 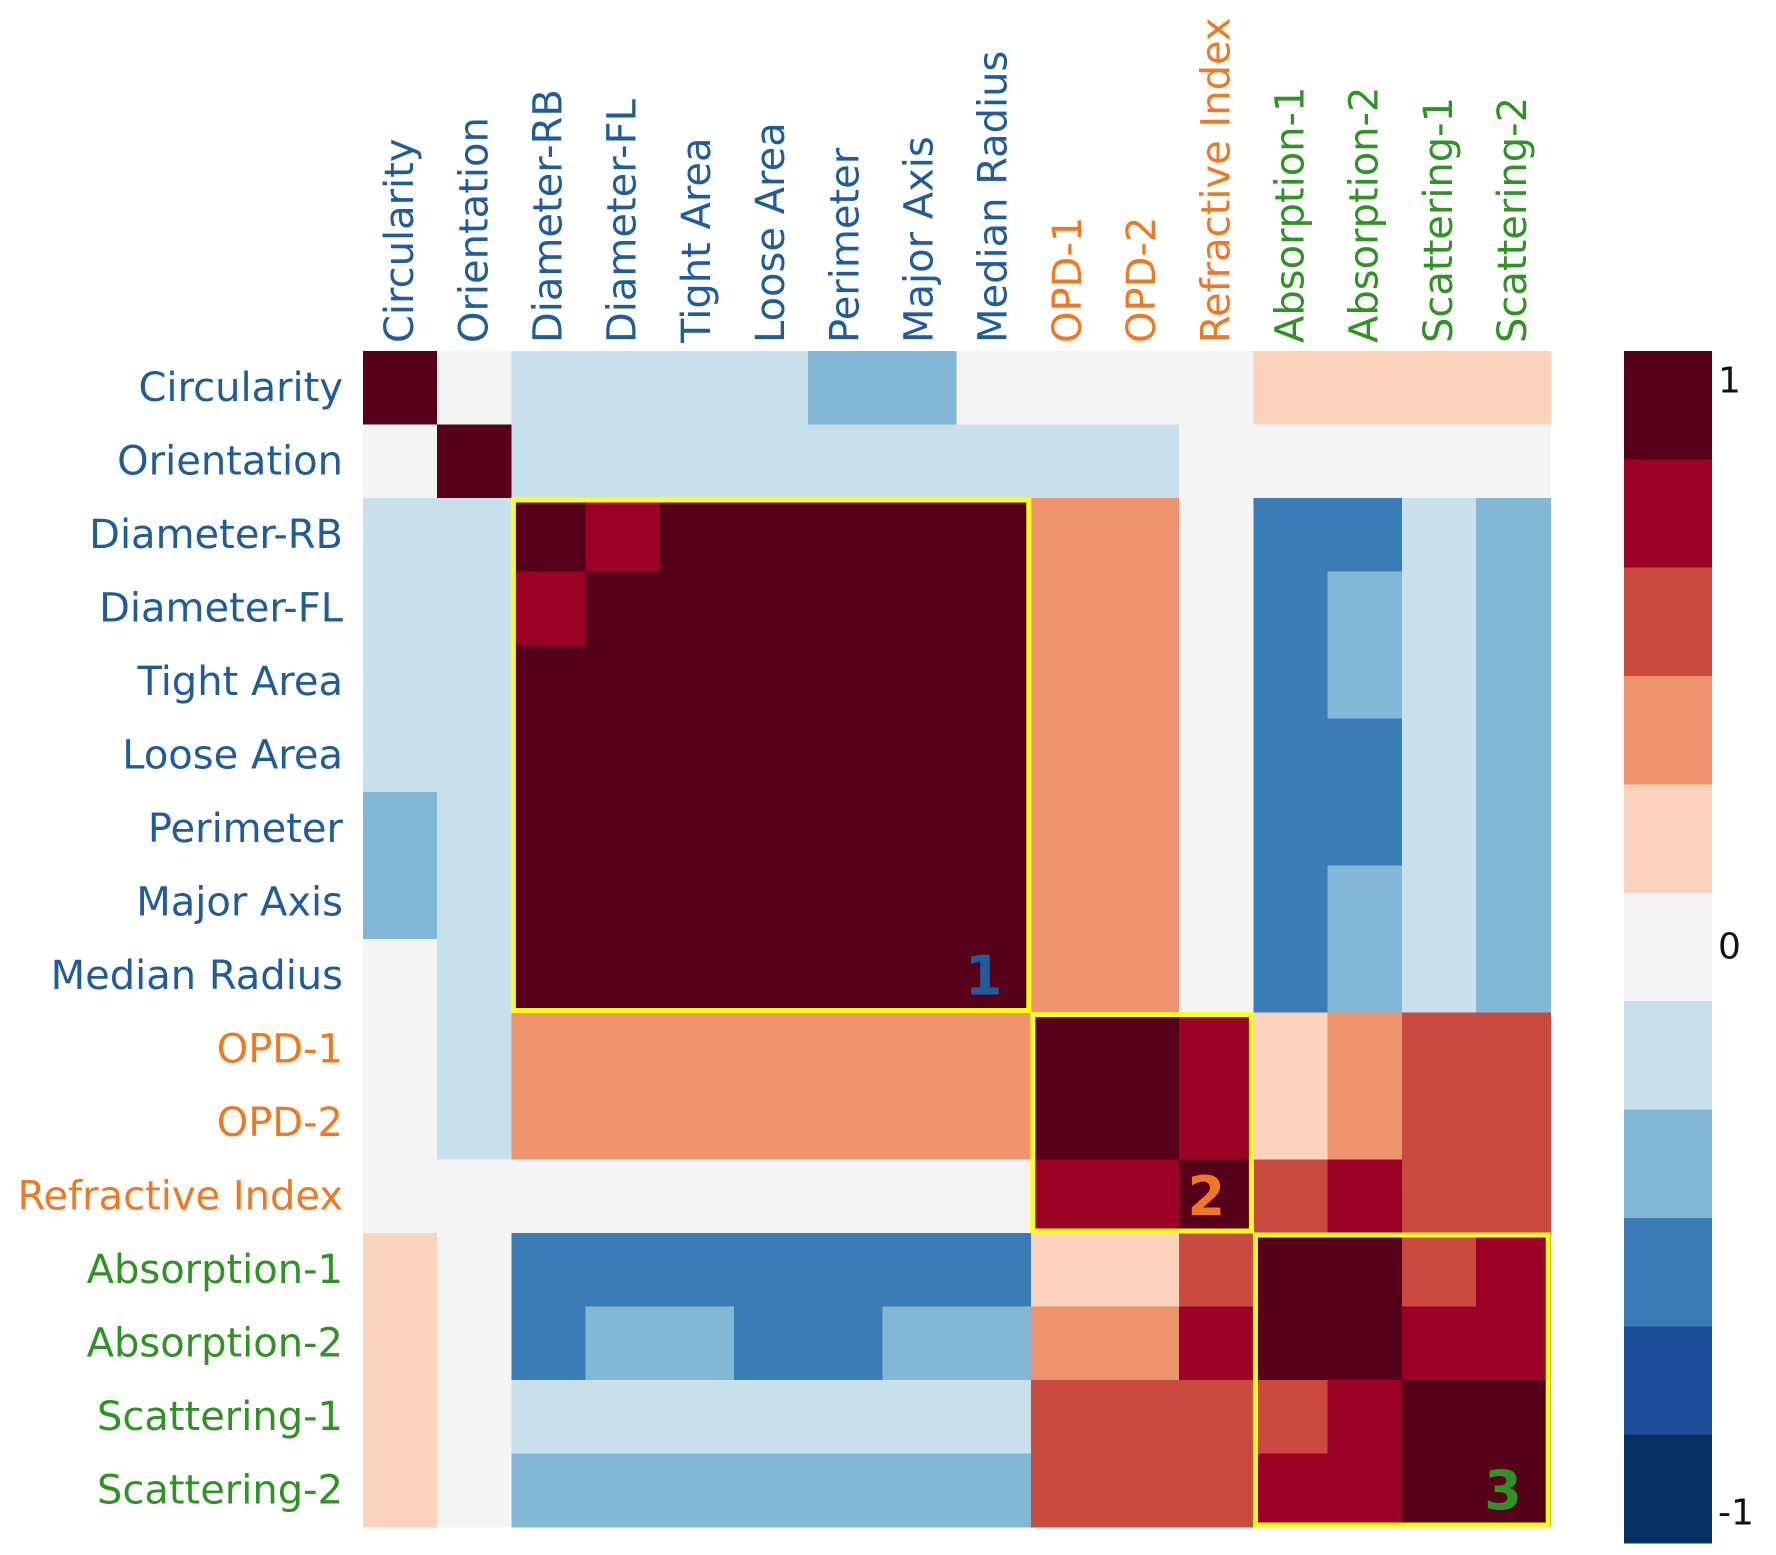 I want to click on row-label: Absorption-2, so click(x=215, y=1343).